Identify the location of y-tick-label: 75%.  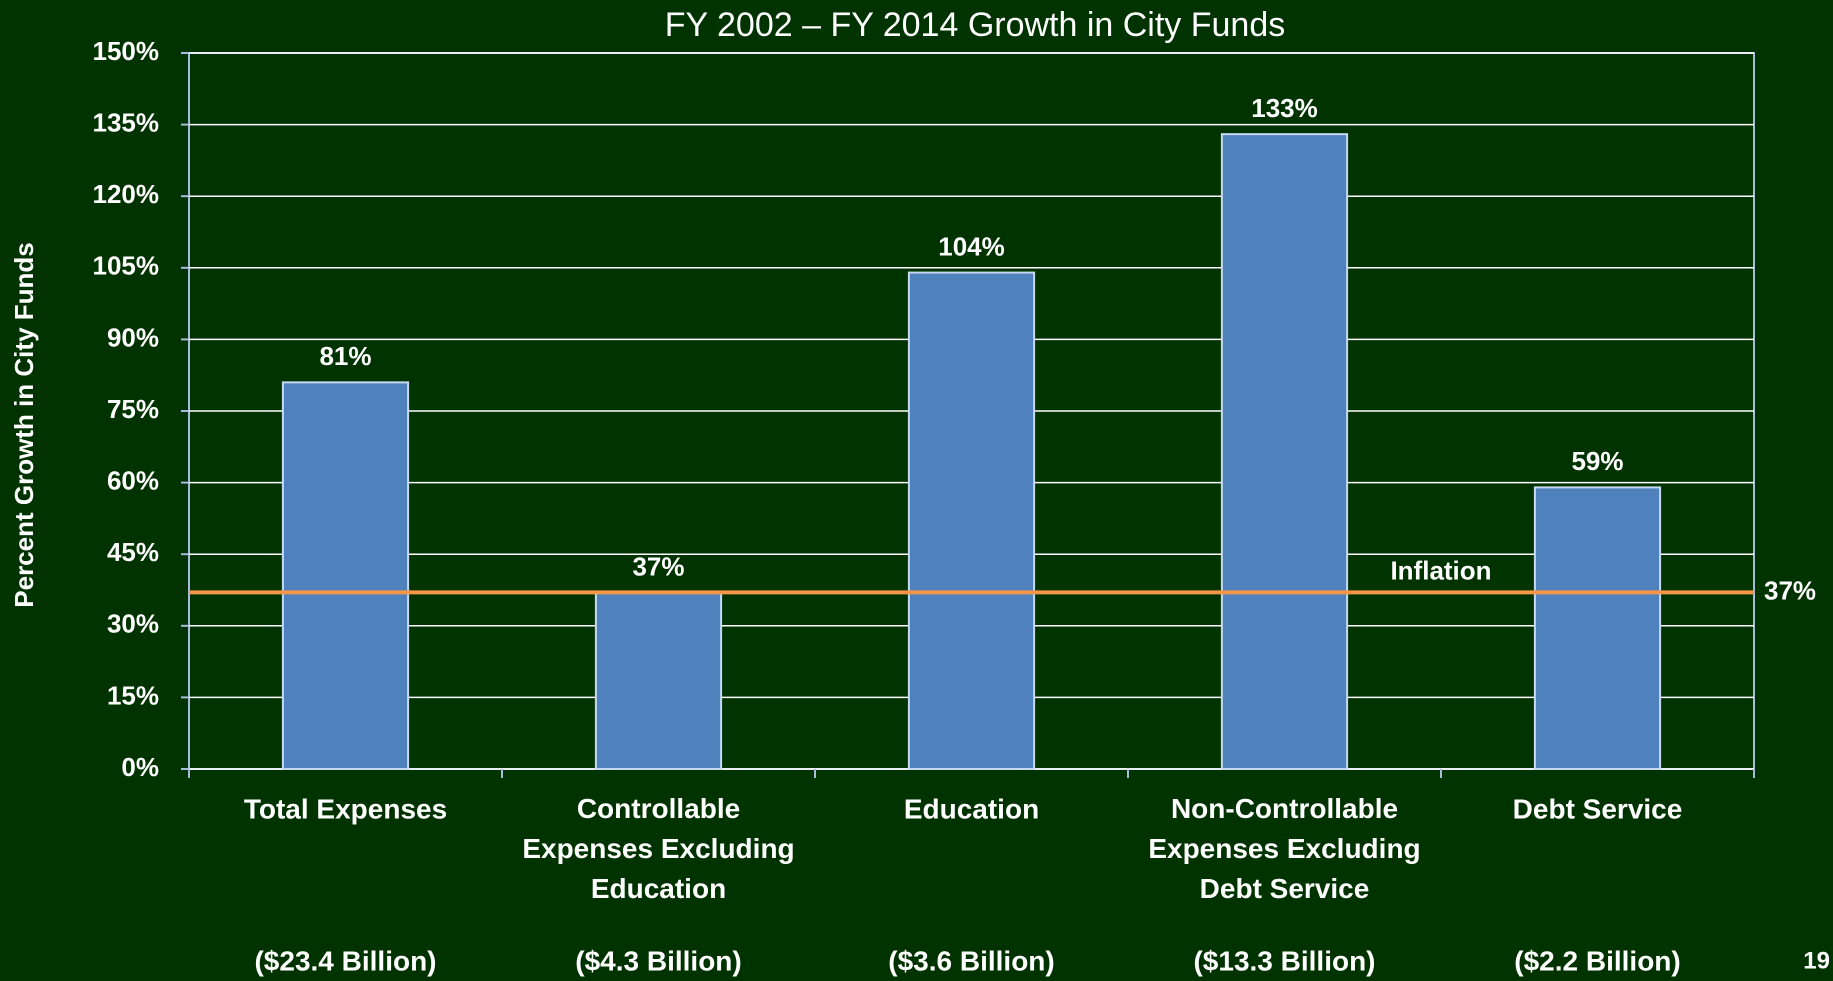
(133, 409).